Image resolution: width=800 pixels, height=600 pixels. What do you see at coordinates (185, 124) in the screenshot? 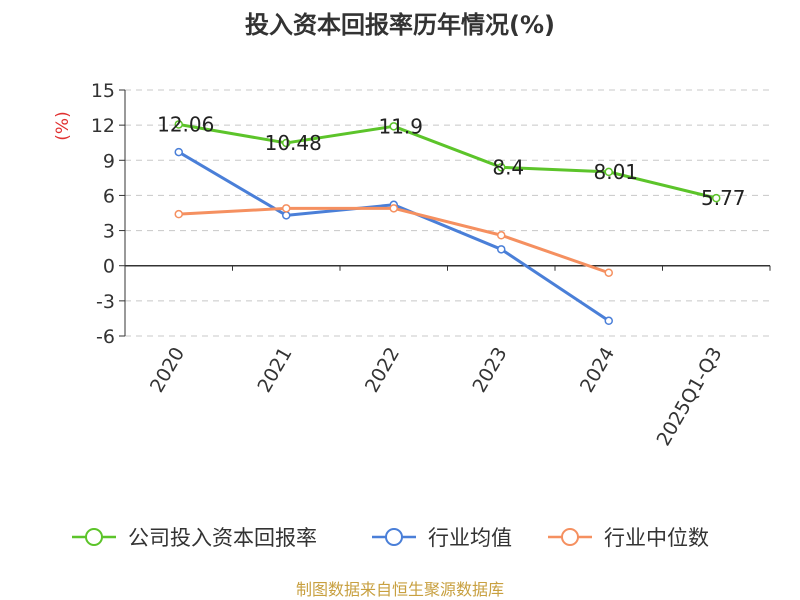
I see `data-label: 12.06` at bounding box center [185, 124].